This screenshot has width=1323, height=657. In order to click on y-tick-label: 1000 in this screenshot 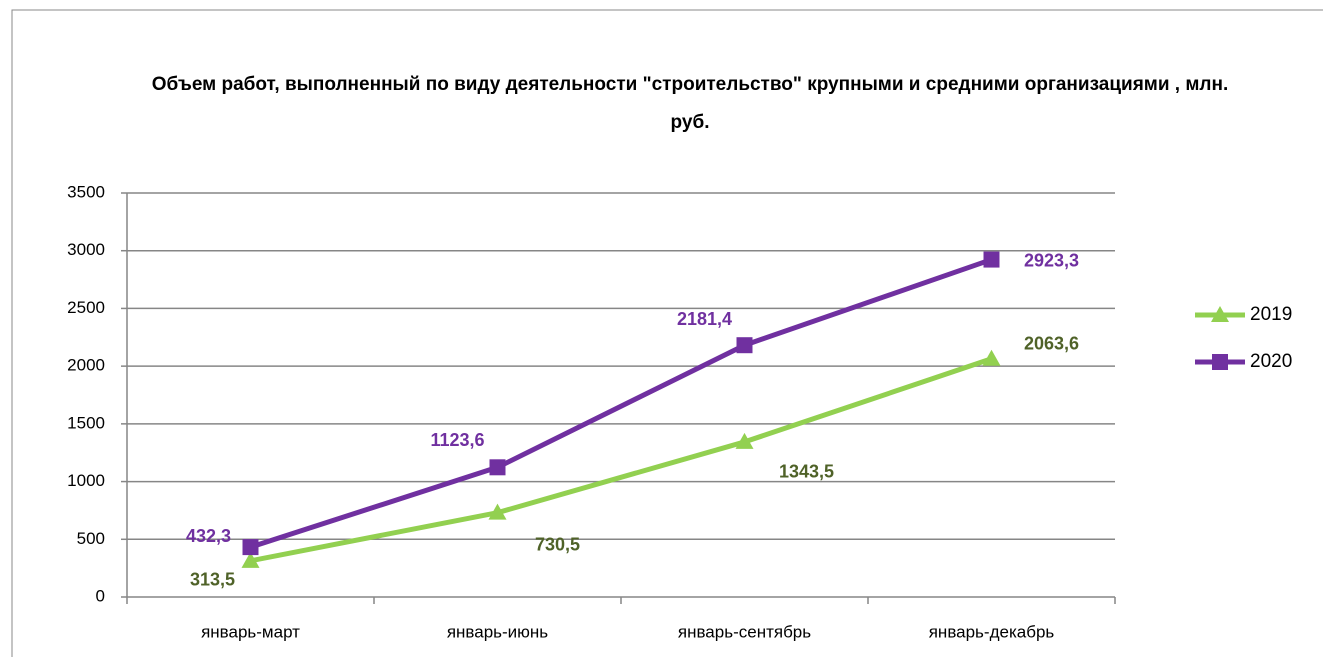, I will do `click(86, 480)`.